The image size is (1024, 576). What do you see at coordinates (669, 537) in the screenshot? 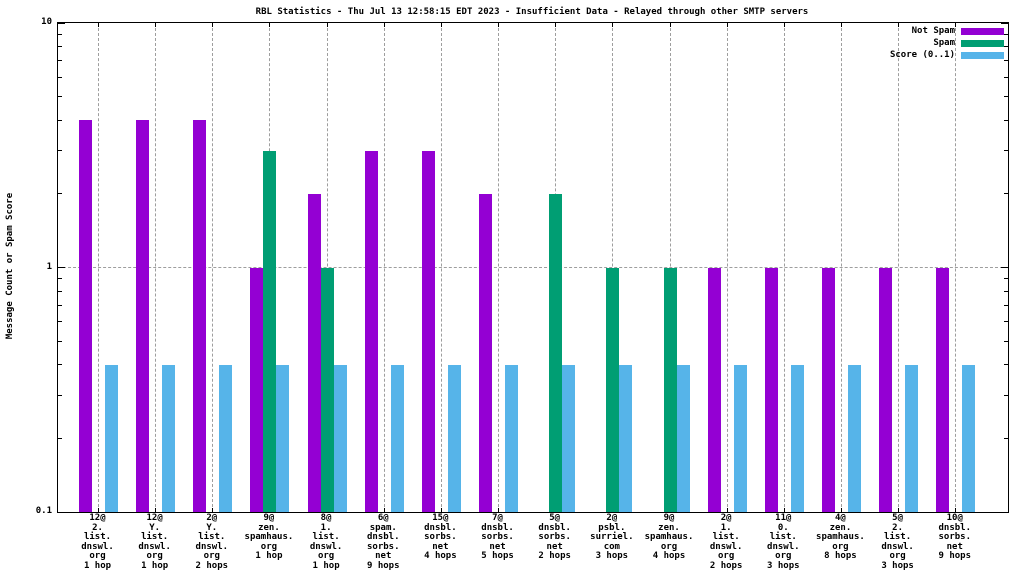
I see `x-category-label: 9@ zen. spamhaus. org 4 hops` at bounding box center [669, 537].